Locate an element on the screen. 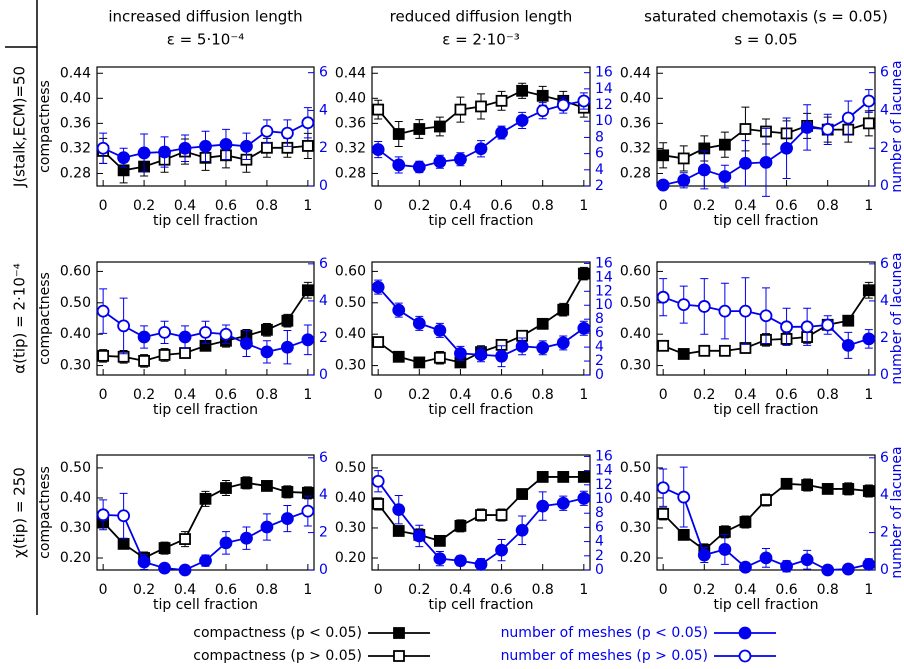  row-label: α(tip) = 2·10⁻⁴ is located at coordinates (20, 318).